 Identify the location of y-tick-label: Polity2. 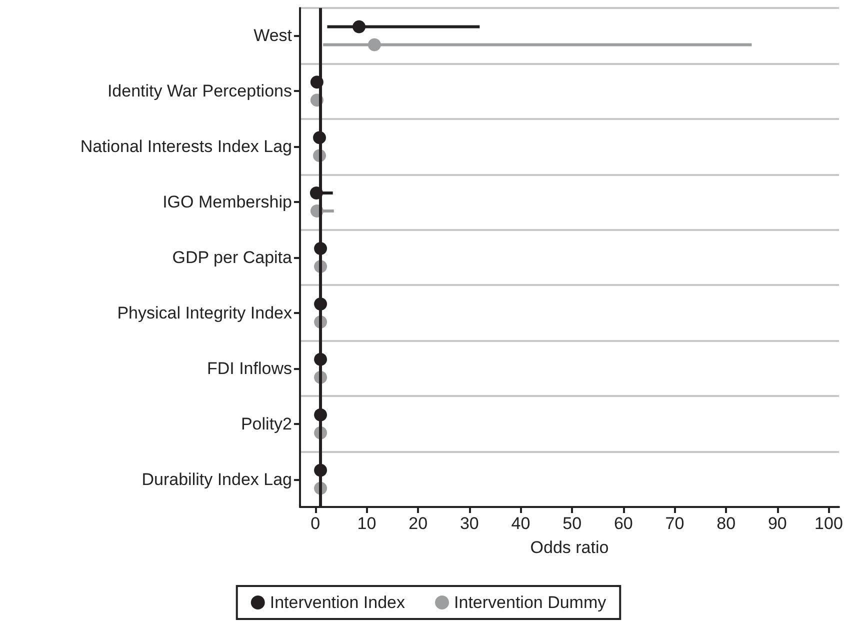
(266, 424).